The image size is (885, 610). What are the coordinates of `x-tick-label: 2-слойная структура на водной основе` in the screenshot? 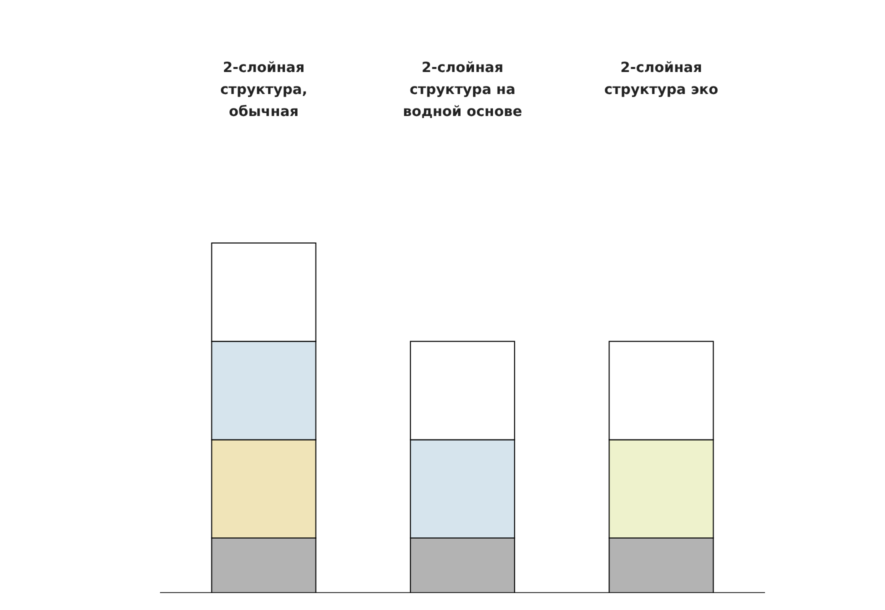 It's located at (462, 90).